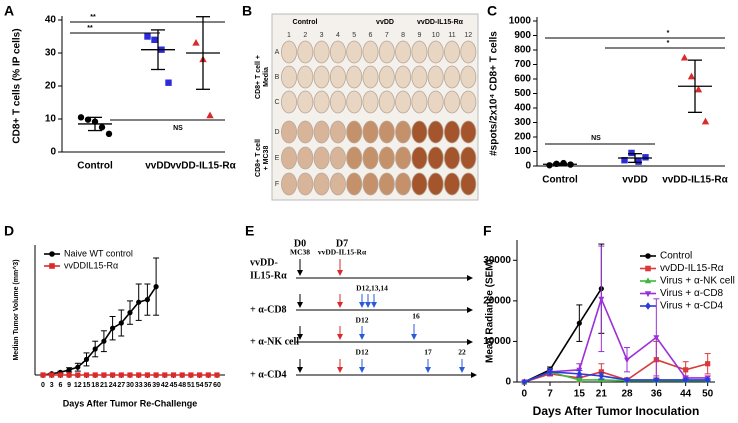 The image size is (738, 423). I want to click on x-tick-label: 12, so click(78, 385).